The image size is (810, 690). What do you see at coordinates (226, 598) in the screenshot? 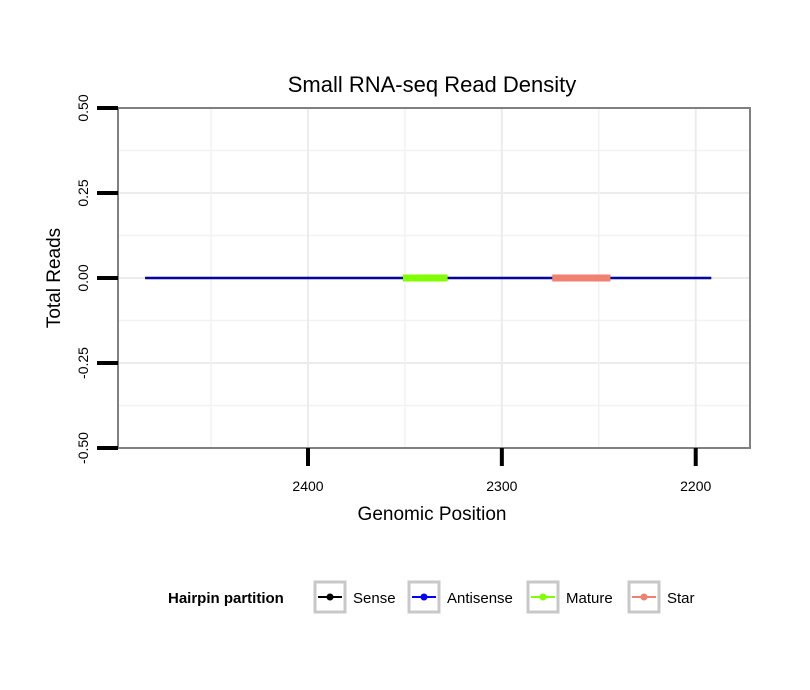
I see `legend-title: Hairpin partition` at bounding box center [226, 598].